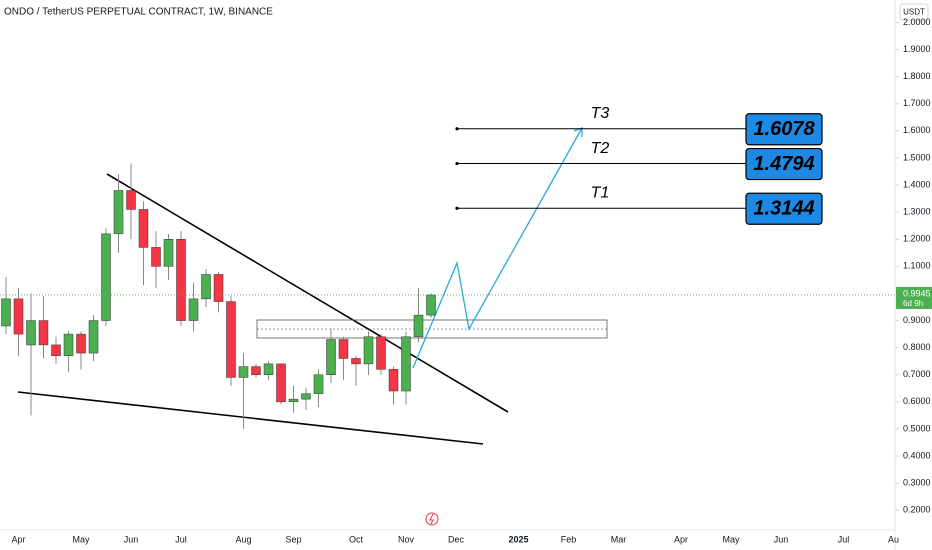  Describe the element at coordinates (917, 76) in the screenshot. I see `y-tick-label: 1.8000` at that location.